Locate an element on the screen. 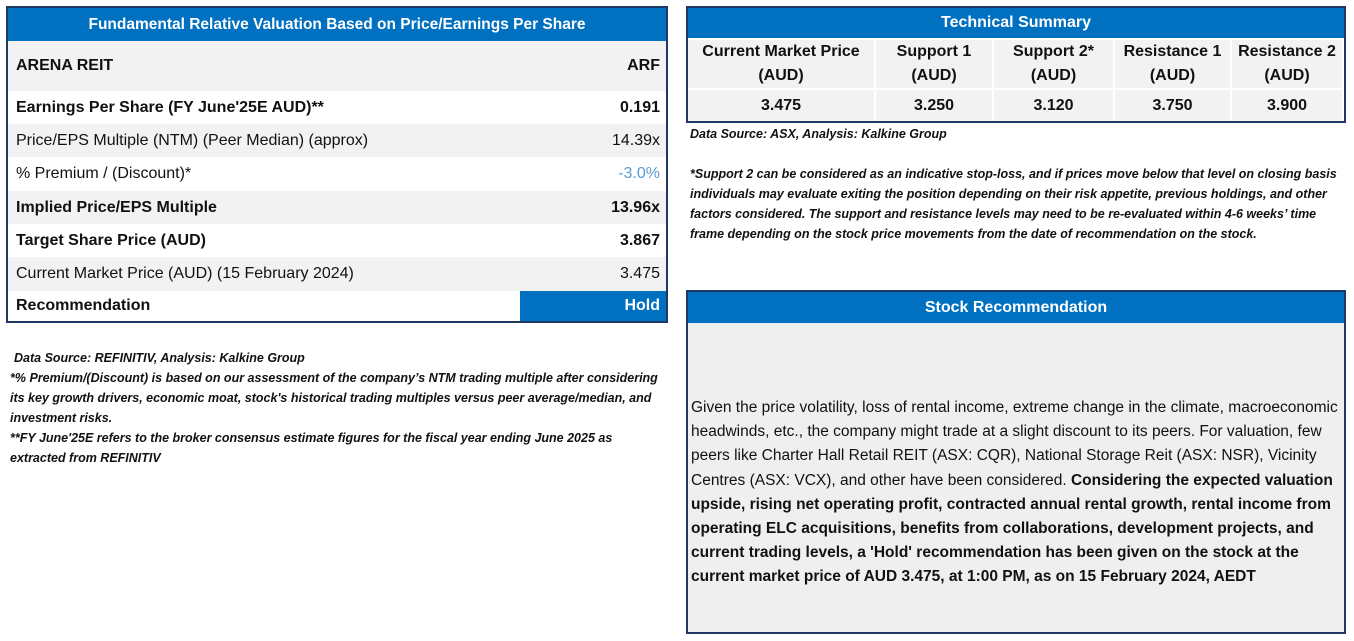 This screenshot has width=1354, height=641. table-row: Recommendation Hold is located at coordinates (337, 306).